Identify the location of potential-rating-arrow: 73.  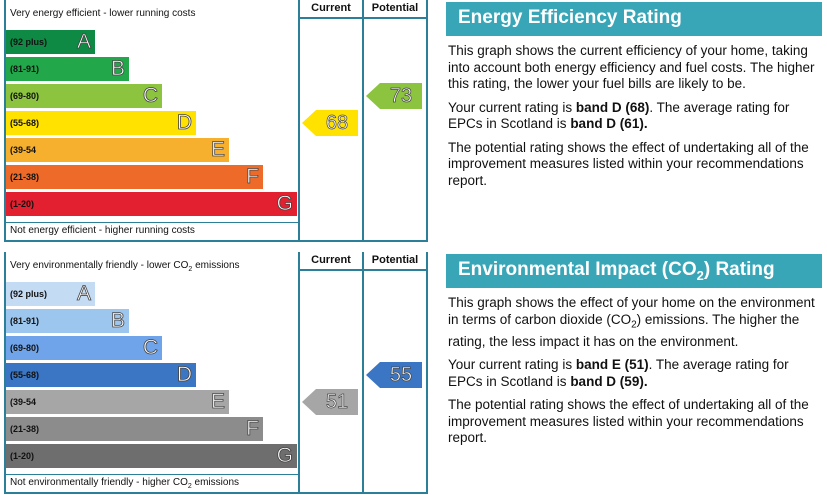
(394, 96).